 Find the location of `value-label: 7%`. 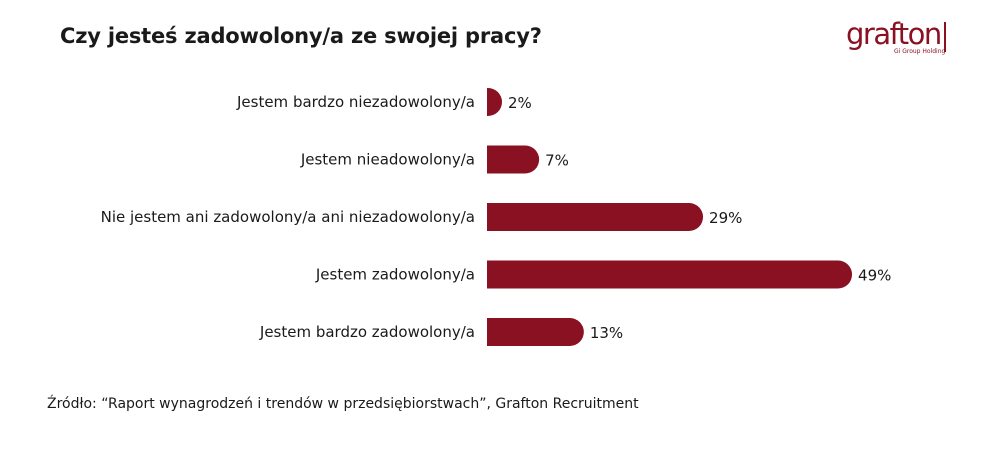

value-label: 7% is located at coordinates (557, 161).